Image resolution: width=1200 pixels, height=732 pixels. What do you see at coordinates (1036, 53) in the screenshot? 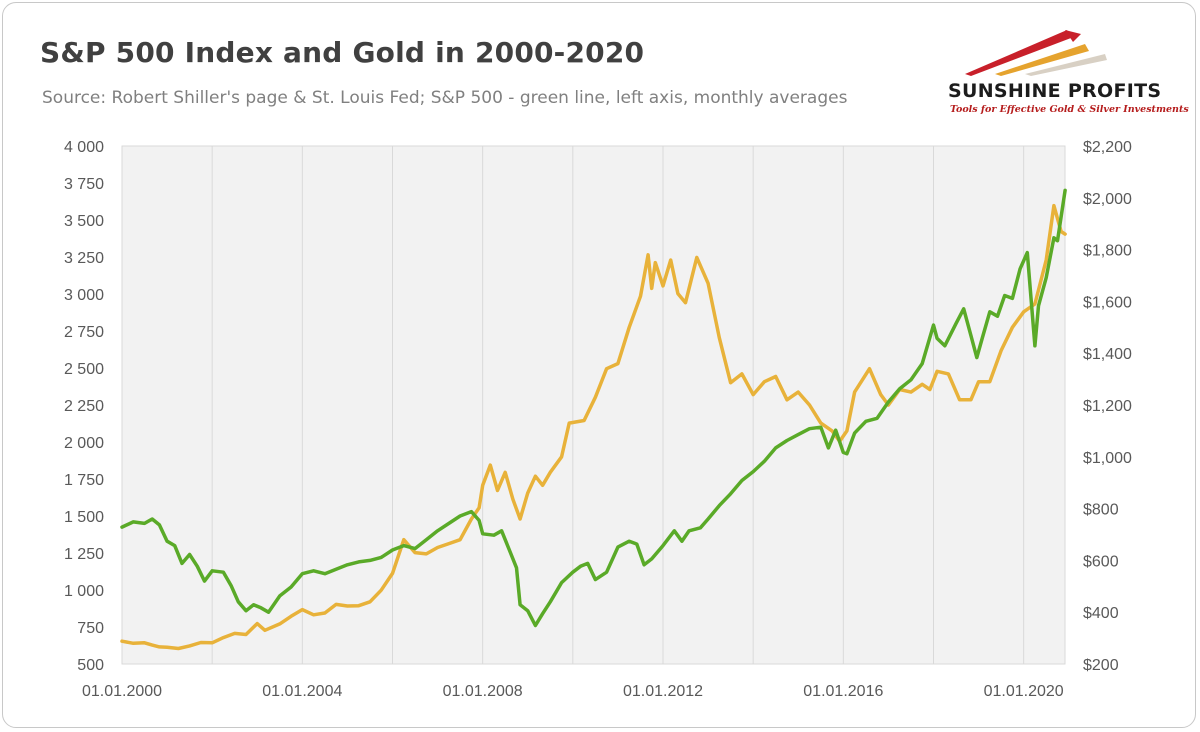
I see `sunshine-profits-logo-icon` at bounding box center [1036, 53].